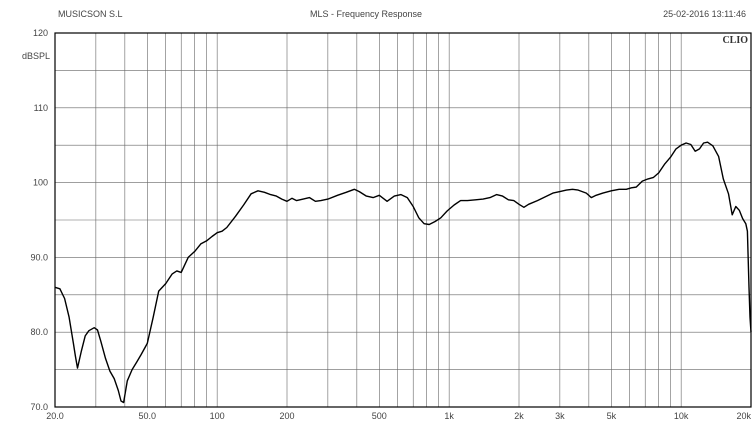 The image size is (752, 429). I want to click on y-tick-label: 70.0, so click(39, 407).